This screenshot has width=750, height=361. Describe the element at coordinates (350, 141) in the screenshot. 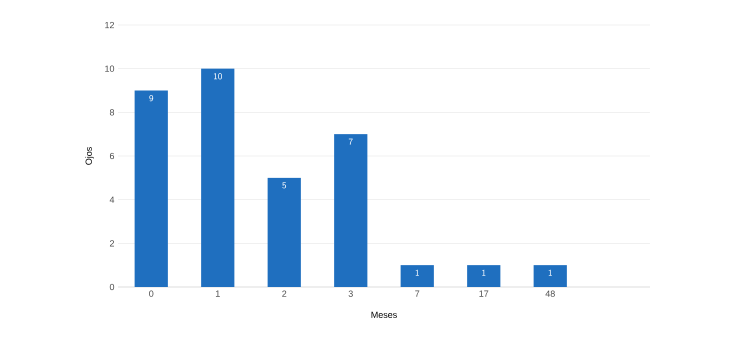

I see `data-label: 7` at that location.